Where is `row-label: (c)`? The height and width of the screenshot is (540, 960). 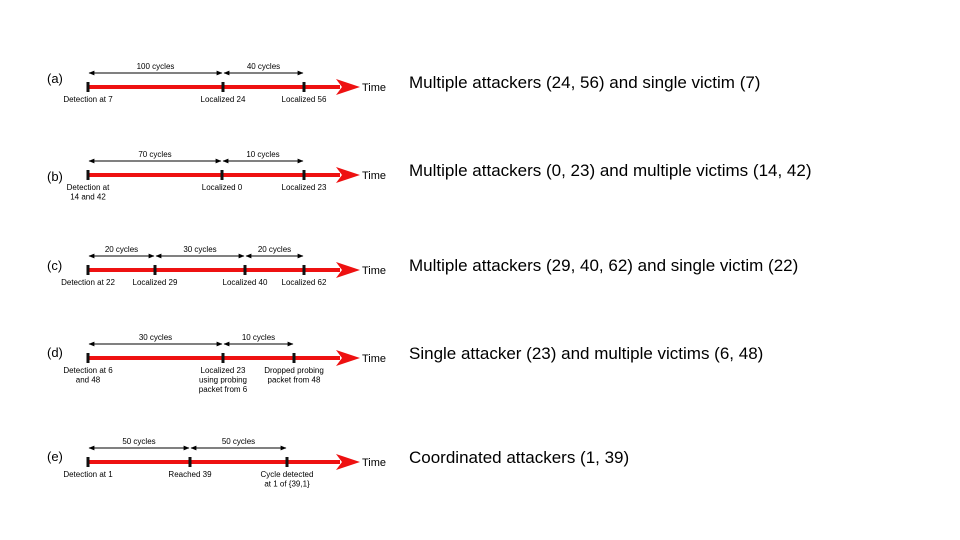
row-label: (c) is located at coordinates (54, 265).